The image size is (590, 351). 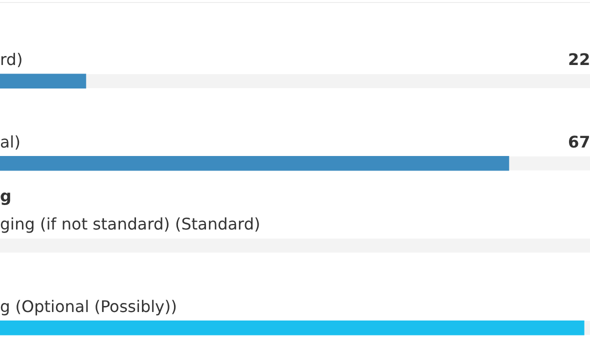 What do you see at coordinates (11, 60) in the screenshot?
I see `y-tick-label: rd)` at bounding box center [11, 60].